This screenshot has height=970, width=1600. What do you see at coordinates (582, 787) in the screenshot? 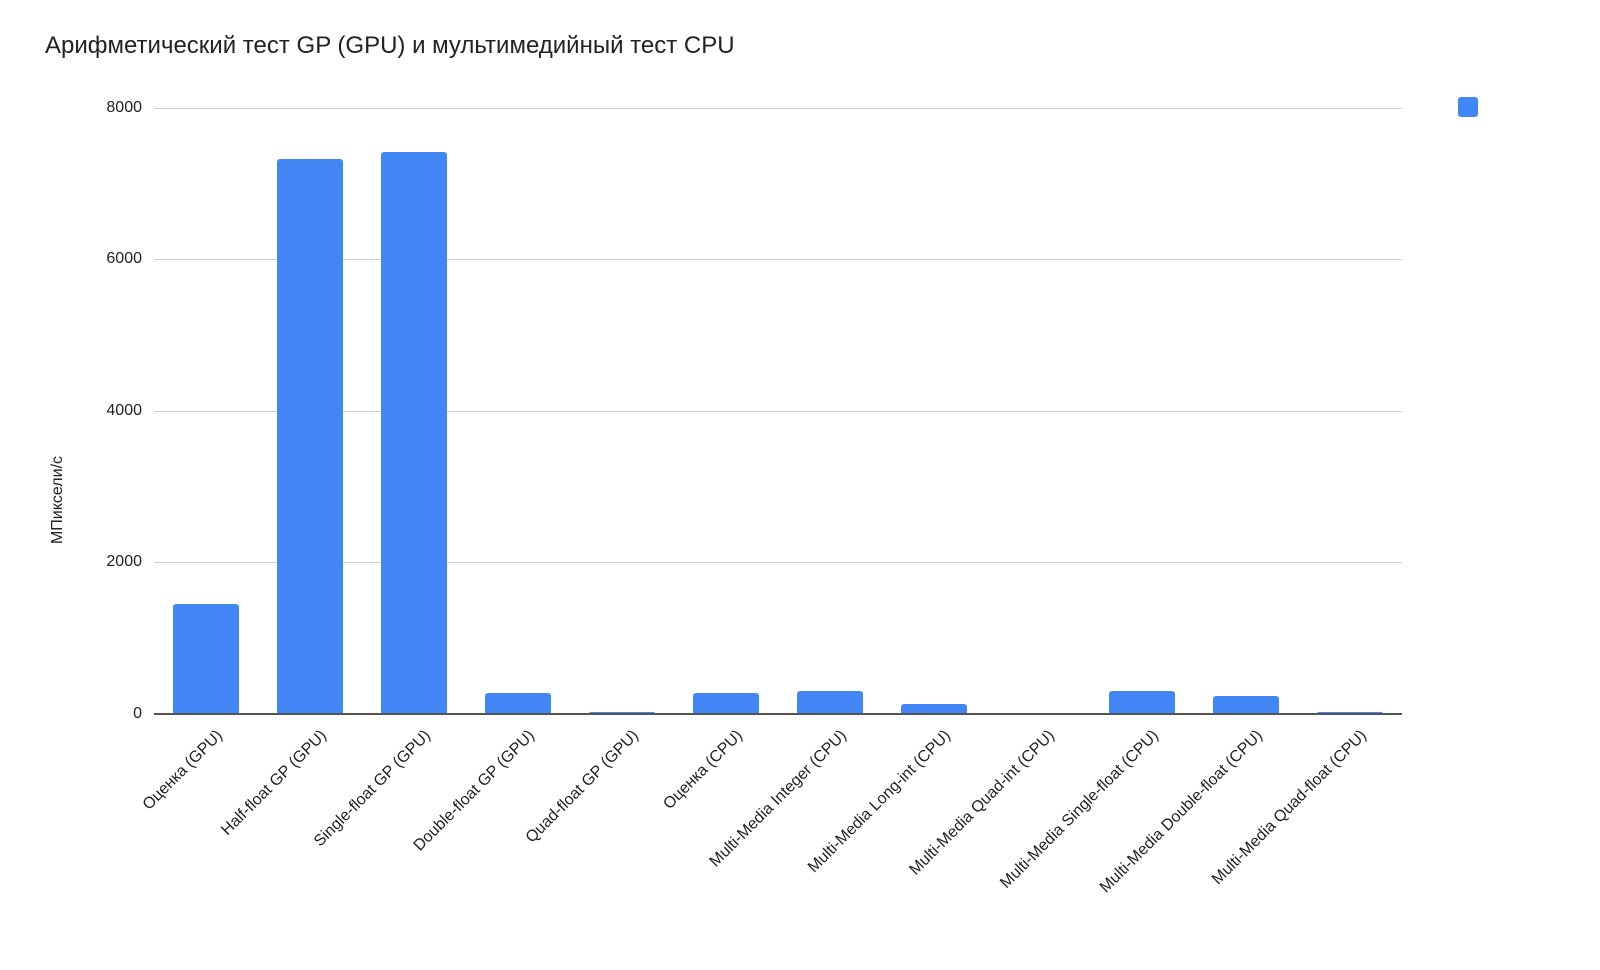
I see `x-tick-label: Quad-float GP (GPU)` at bounding box center [582, 787].